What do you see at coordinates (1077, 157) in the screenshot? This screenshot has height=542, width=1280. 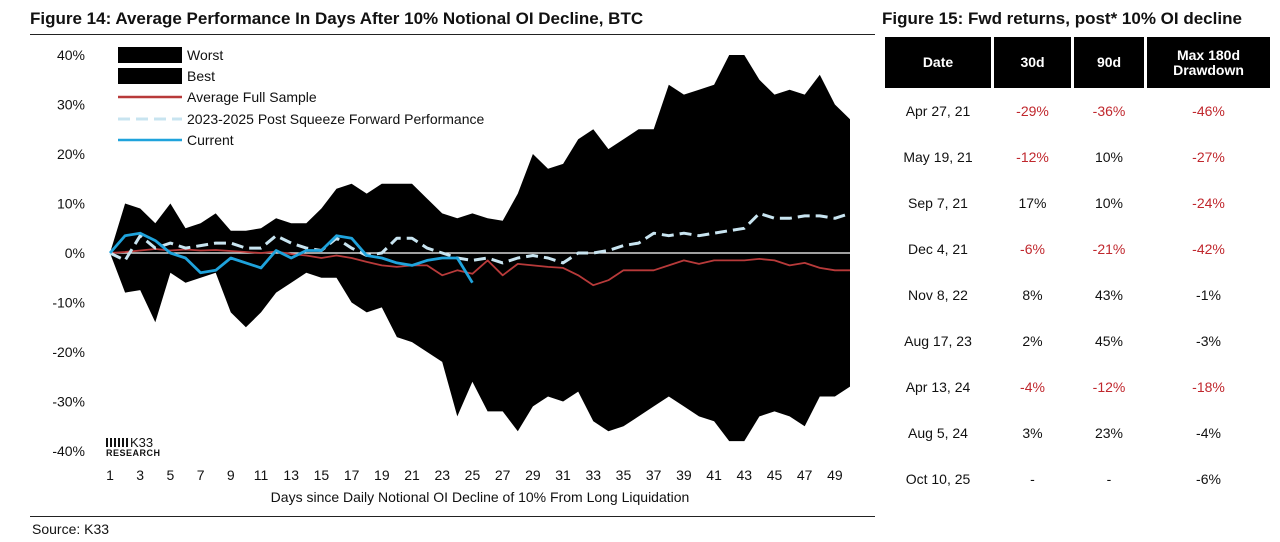 I see `table-row: May 19, 21 -12% 10% -27%` at bounding box center [1077, 157].